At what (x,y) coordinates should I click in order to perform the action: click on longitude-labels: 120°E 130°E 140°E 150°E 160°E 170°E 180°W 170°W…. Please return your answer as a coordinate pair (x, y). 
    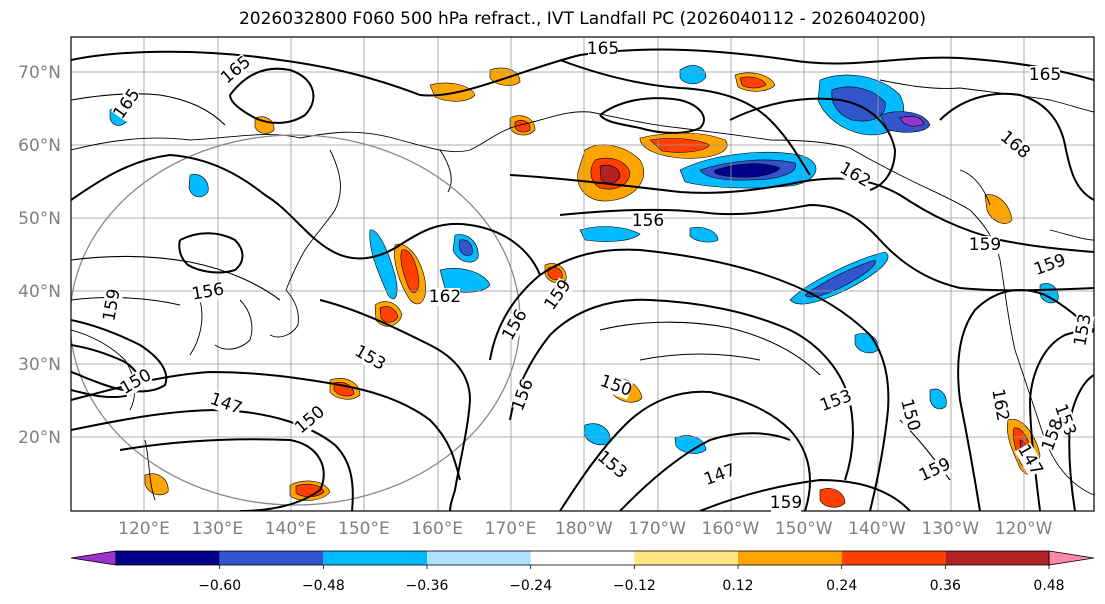
    Looking at the image, I should click on (585, 529).